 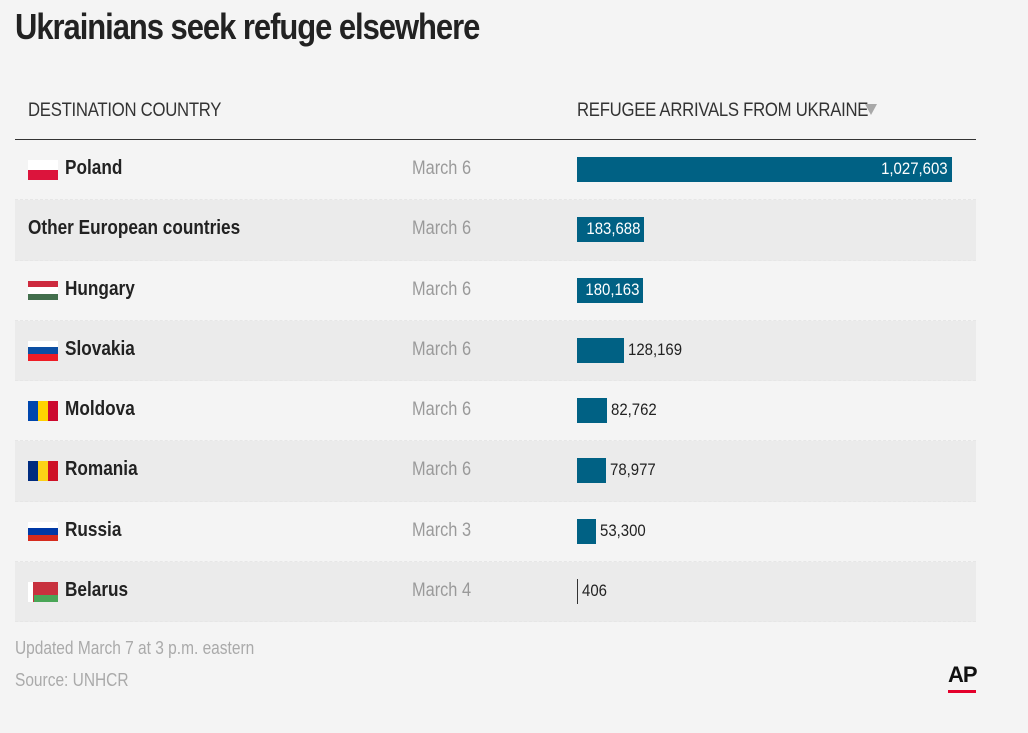 I want to click on romania-flag-icon, so click(x=43, y=471).